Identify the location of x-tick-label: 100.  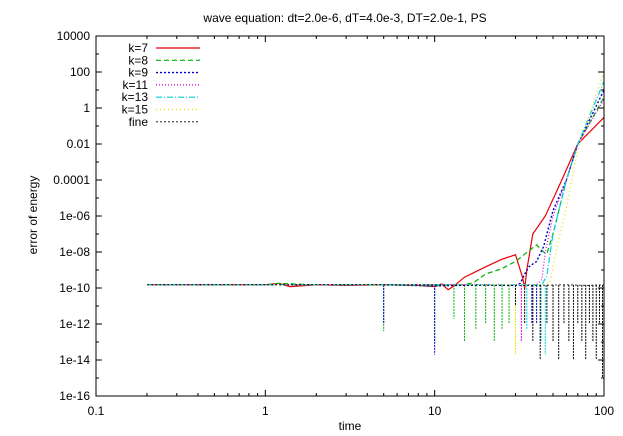
(604, 411).